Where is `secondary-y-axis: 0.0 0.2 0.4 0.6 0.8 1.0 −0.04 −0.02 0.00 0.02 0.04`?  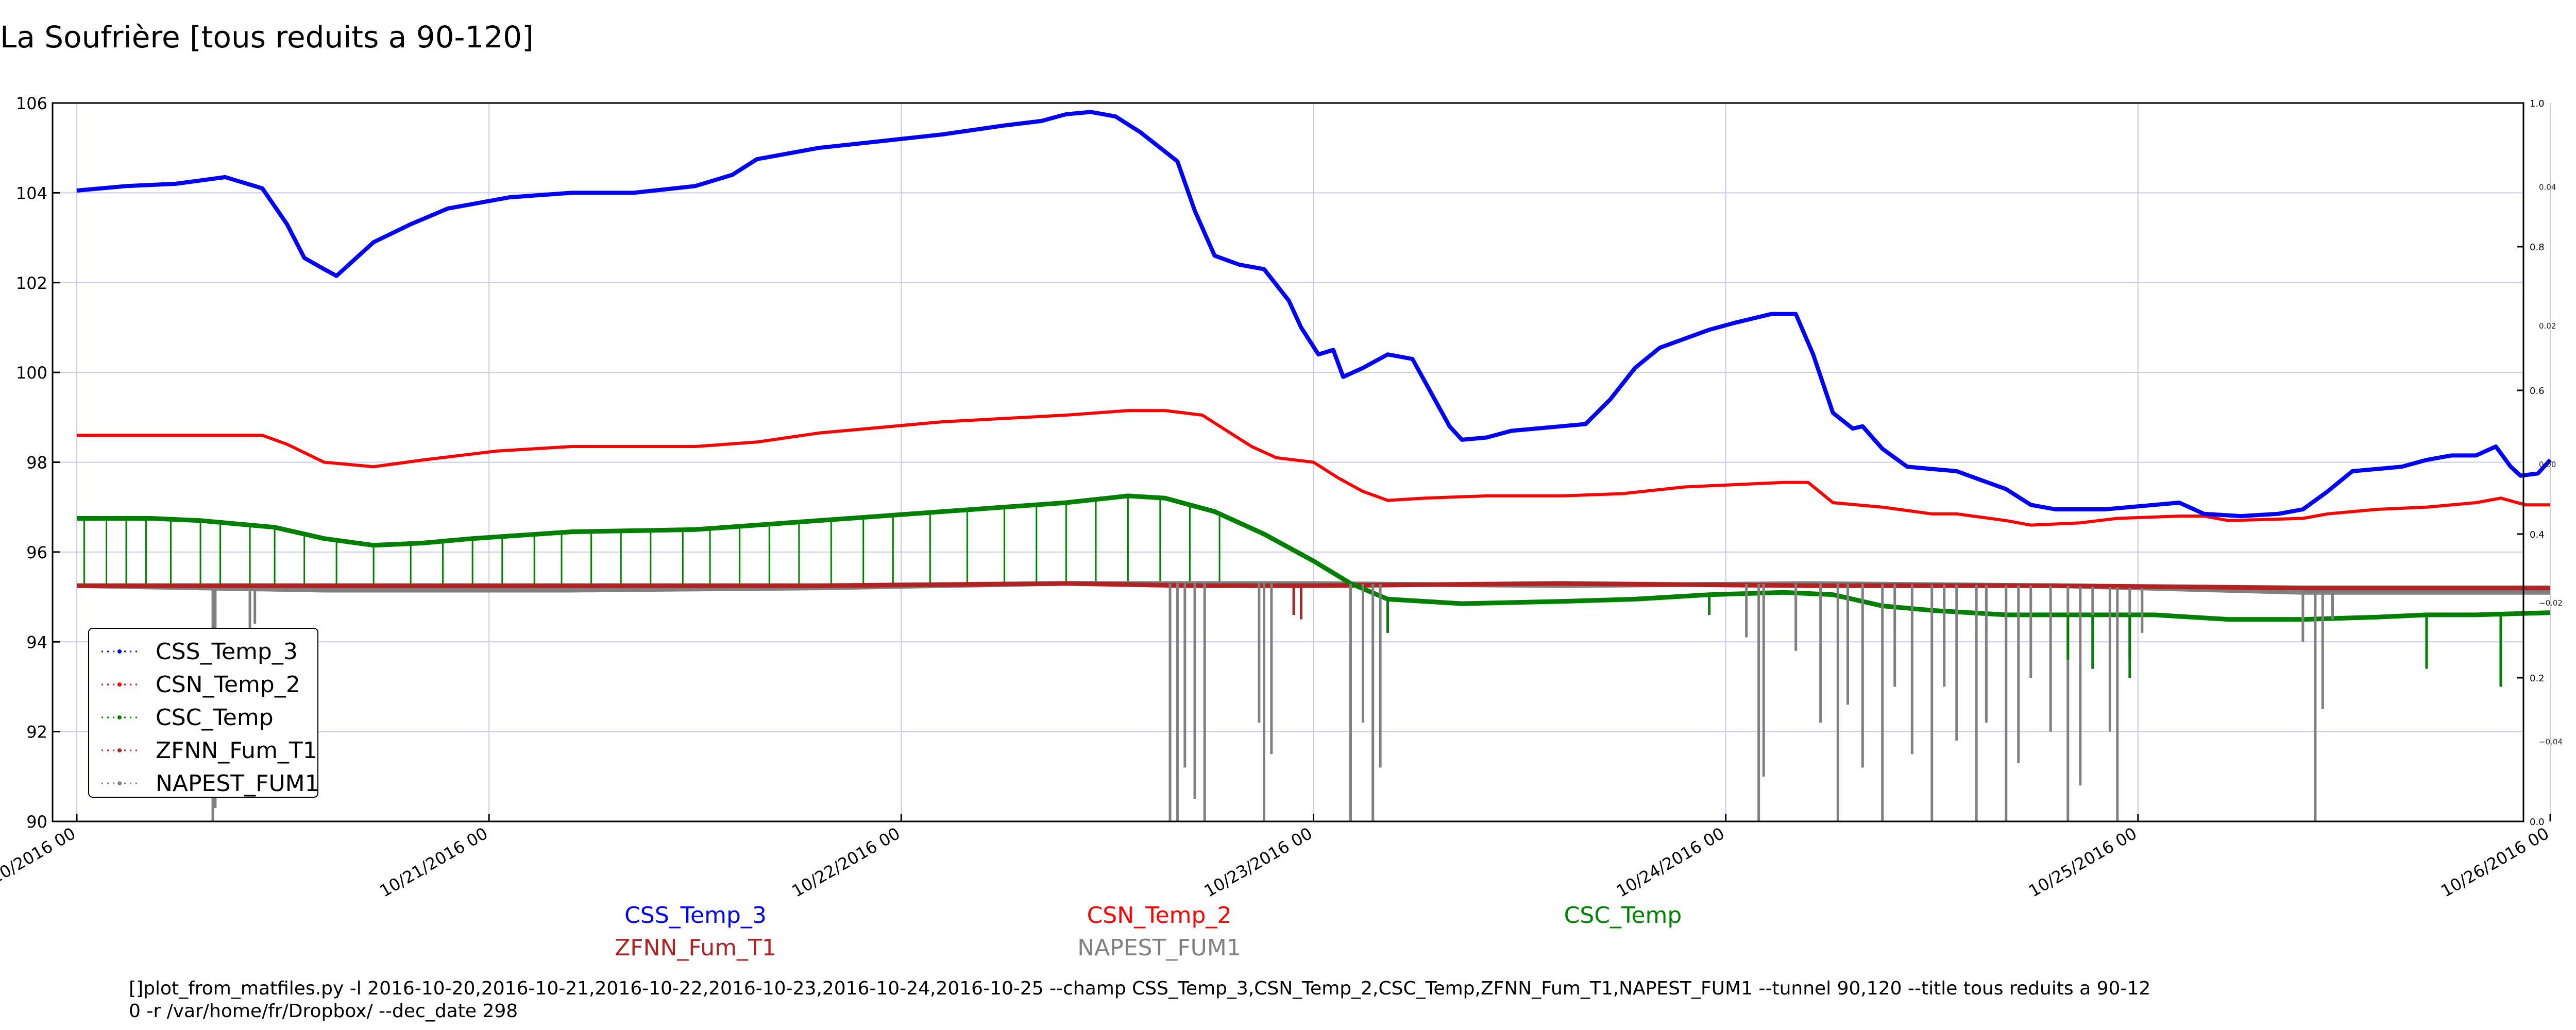 secondary-y-axis: 0.0 0.2 0.4 0.6 0.8 1.0 −0.04 −0.02 0.00 0.02 0.04 is located at coordinates (2540, 463).